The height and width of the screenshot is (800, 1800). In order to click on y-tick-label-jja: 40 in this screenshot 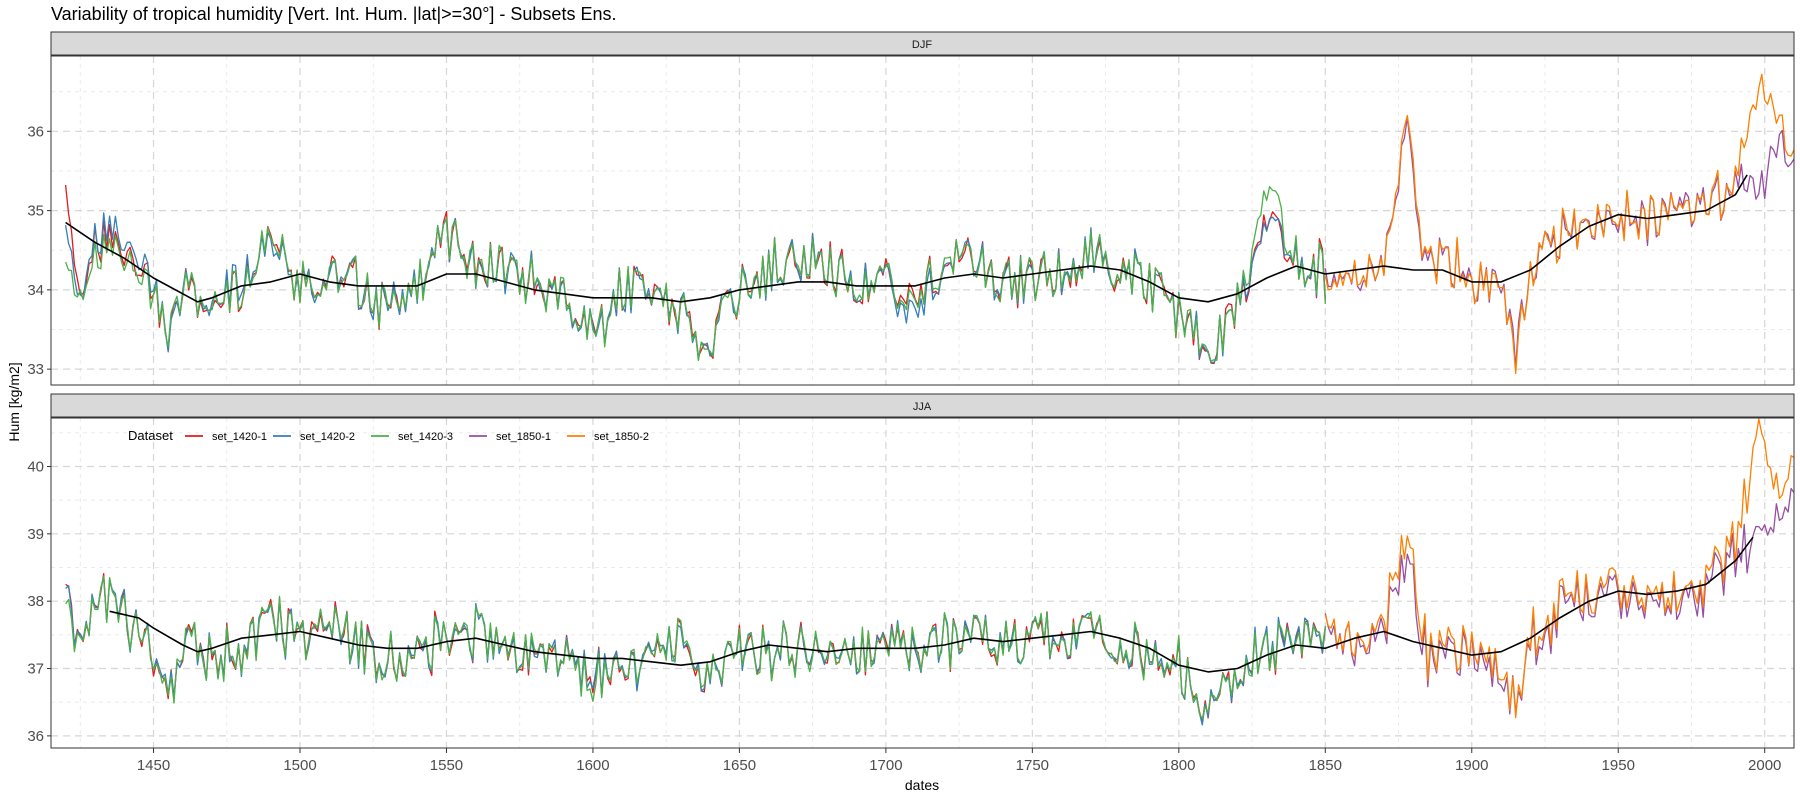, I will do `click(35, 466)`.